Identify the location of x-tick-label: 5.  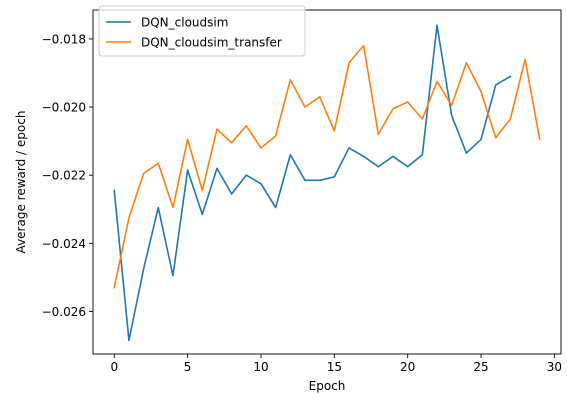
(188, 367).